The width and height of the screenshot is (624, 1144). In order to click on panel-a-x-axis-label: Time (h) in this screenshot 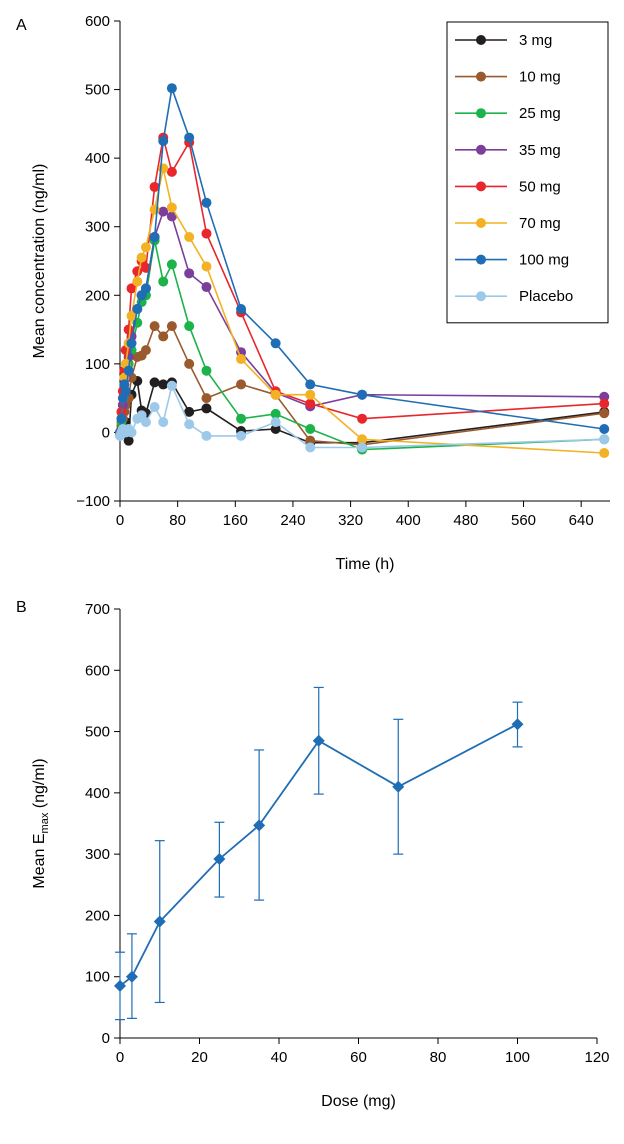, I will do `click(365, 564)`.